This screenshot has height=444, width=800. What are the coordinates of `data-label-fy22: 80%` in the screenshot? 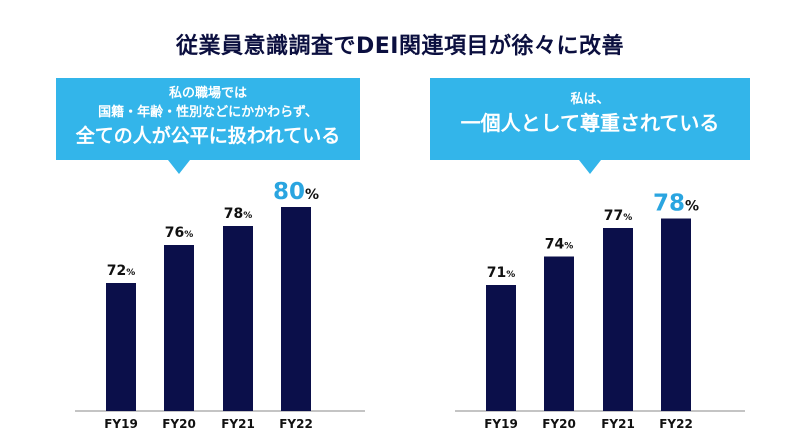 It's located at (296, 192).